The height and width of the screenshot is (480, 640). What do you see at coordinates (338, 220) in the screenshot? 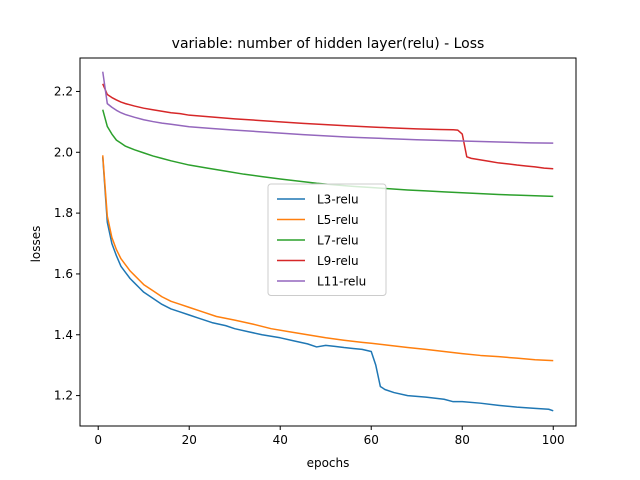
I see `legend-label-l5-relu: L5-relu` at bounding box center [338, 220].